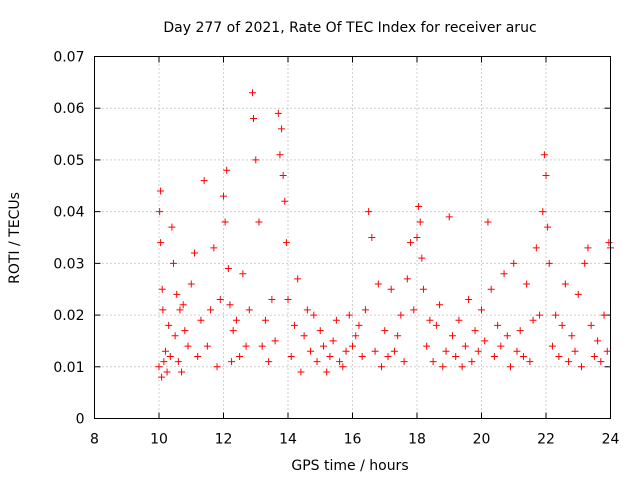 This screenshot has height=480, width=640. Describe the element at coordinates (611, 440) in the screenshot. I see `x-tick-label: 24` at that location.